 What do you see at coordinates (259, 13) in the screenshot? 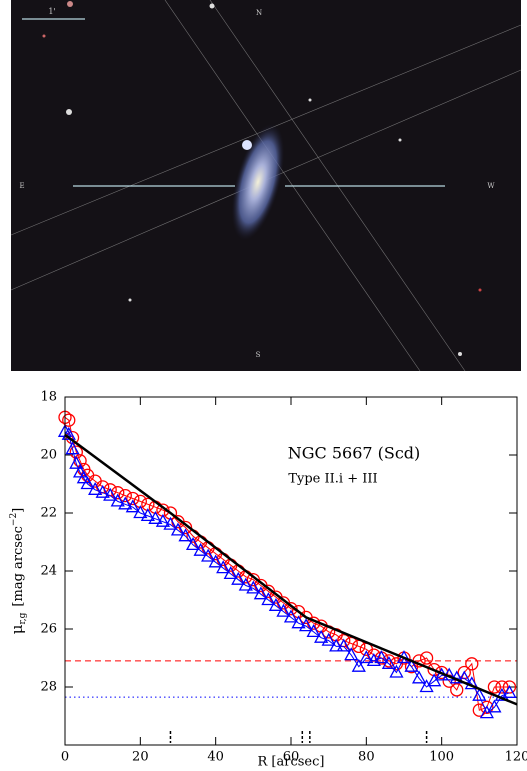
I see `compass-label: N` at bounding box center [259, 13].